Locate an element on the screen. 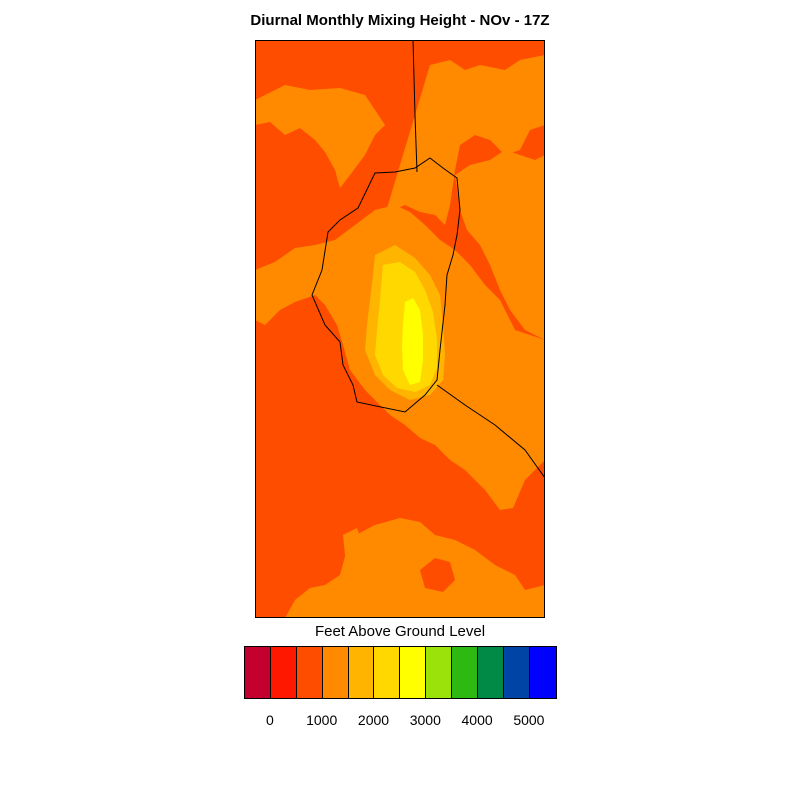  colorbar is located at coordinates (400, 672).